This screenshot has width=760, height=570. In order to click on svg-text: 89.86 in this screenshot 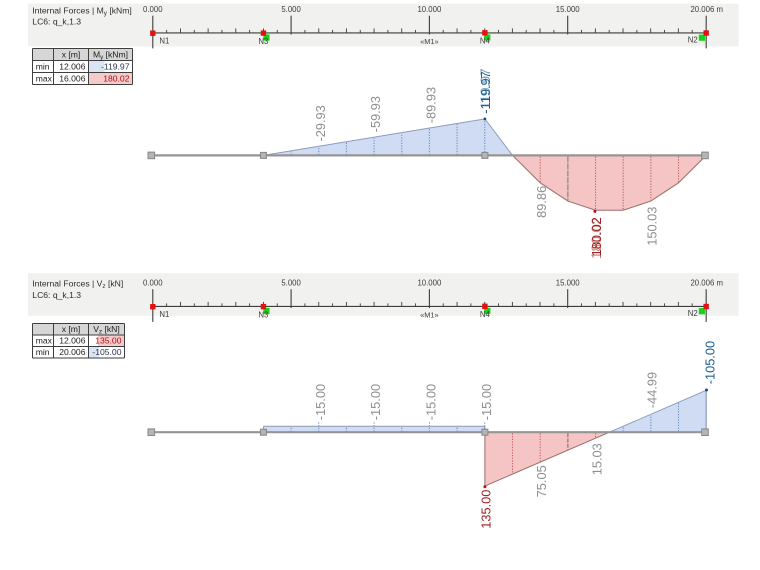, I will do `click(541, 202)`.